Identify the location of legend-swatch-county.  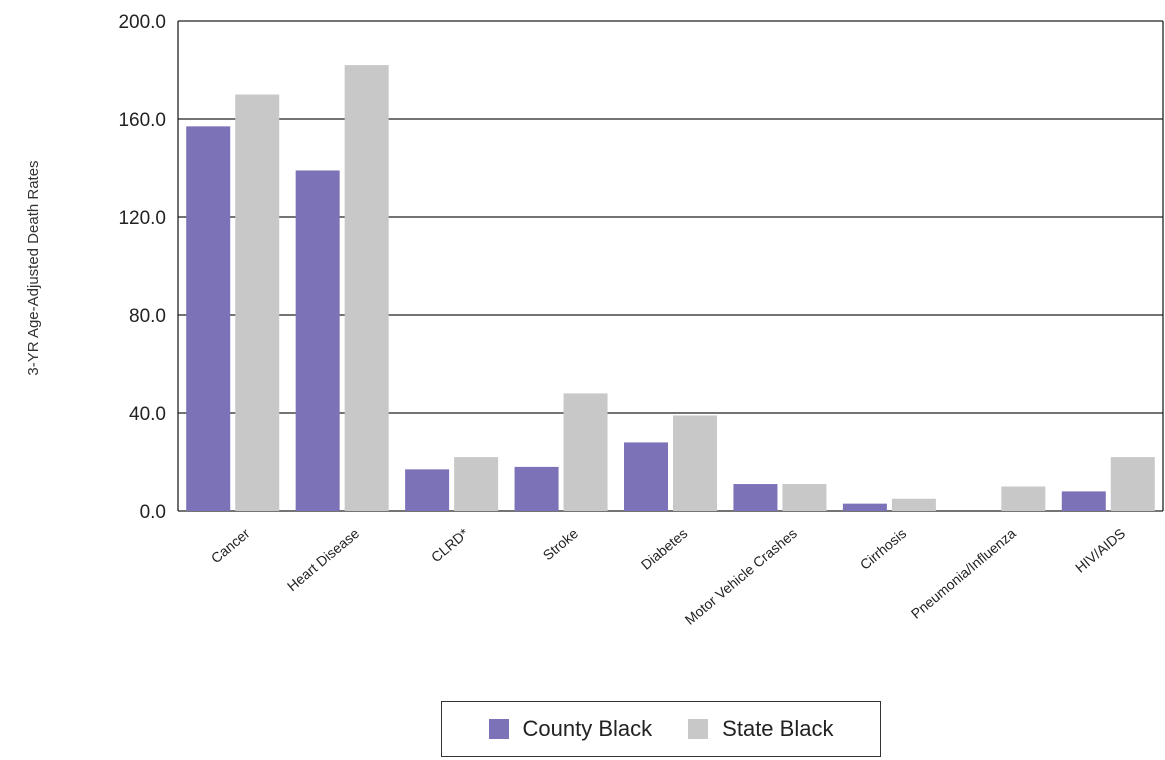
(498, 729).